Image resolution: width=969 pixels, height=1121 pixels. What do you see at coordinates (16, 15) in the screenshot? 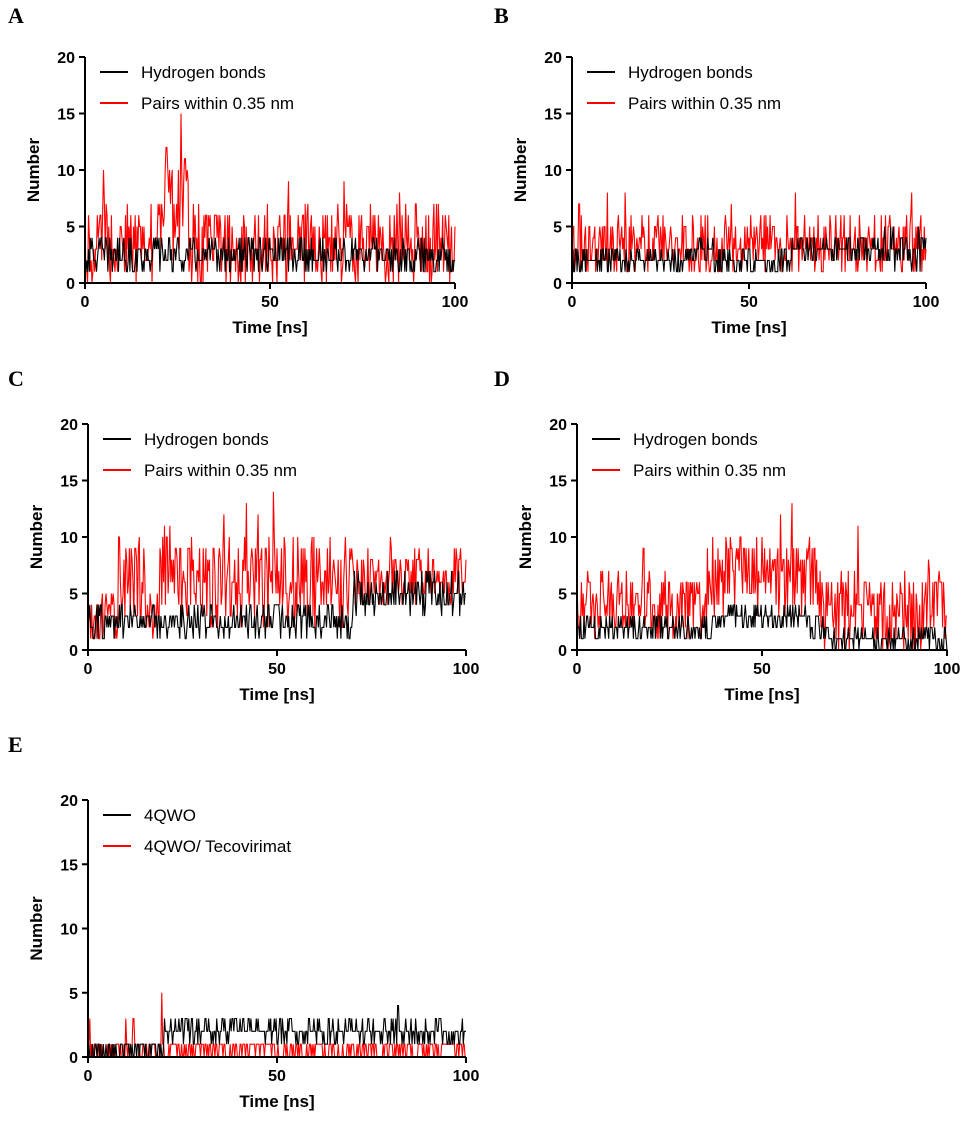
I see `panel-letter: A` at bounding box center [16, 15].